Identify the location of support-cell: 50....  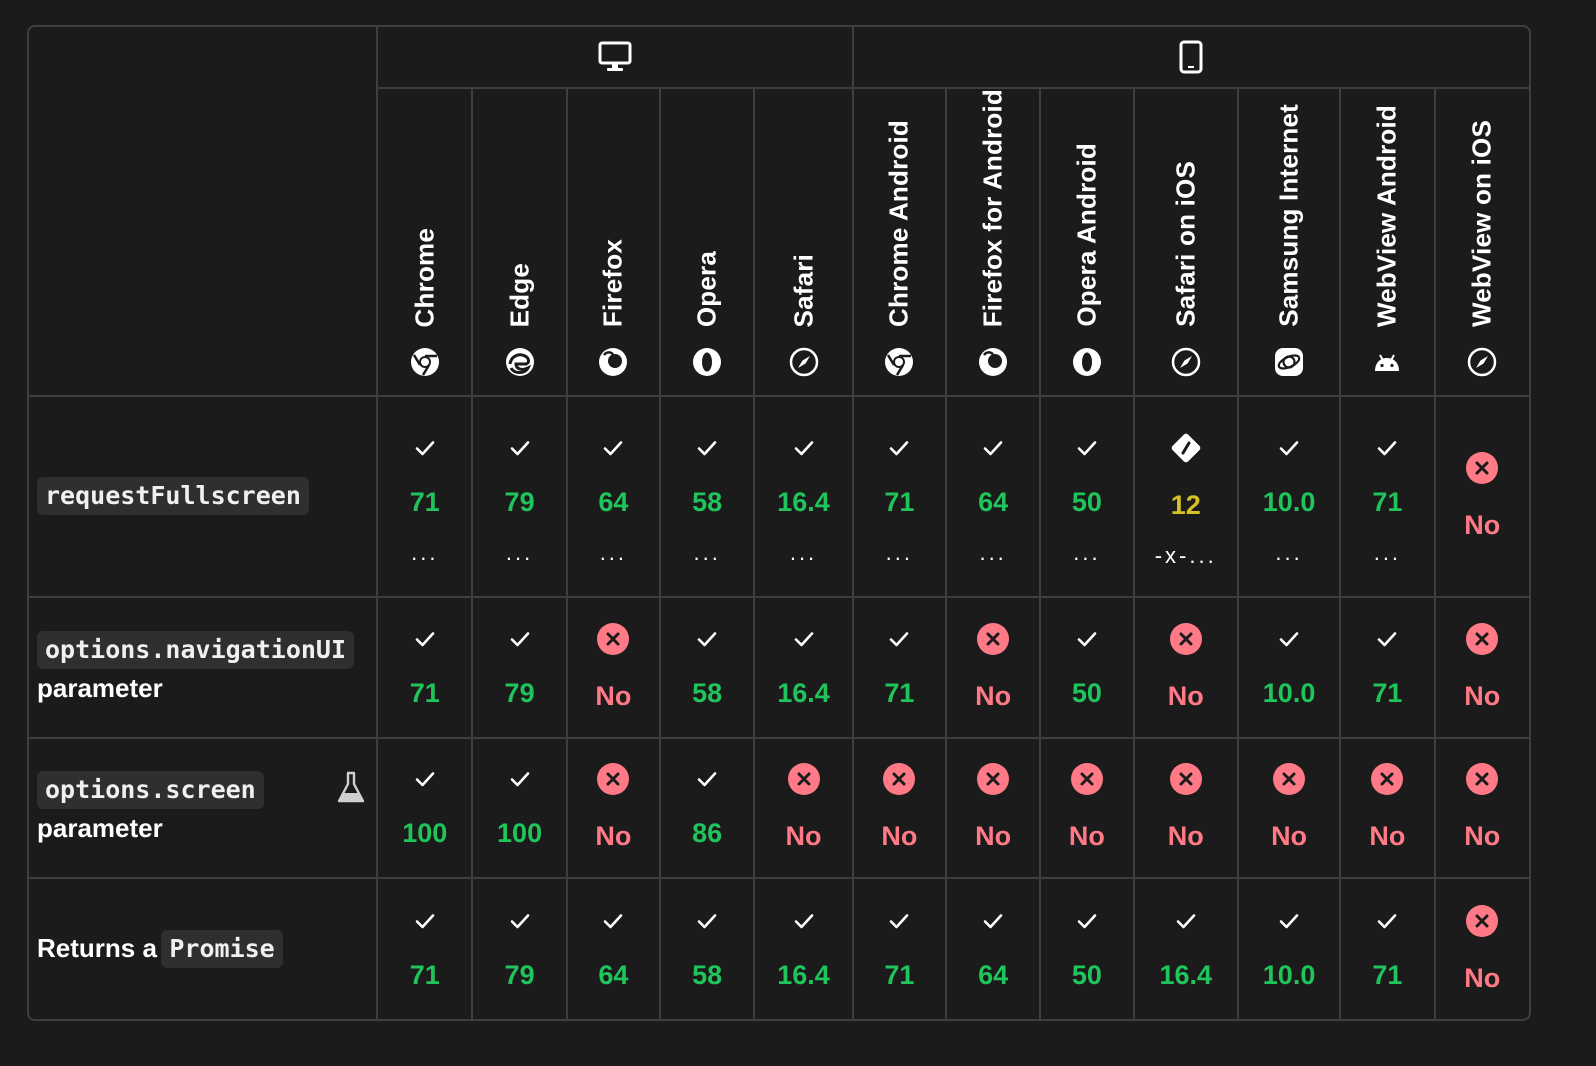
(1087, 496).